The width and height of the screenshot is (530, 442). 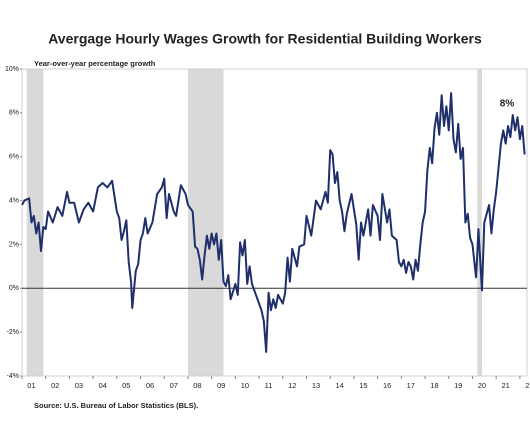 What do you see at coordinates (197, 385) in the screenshot?
I see `x-tick-label: 08` at bounding box center [197, 385].